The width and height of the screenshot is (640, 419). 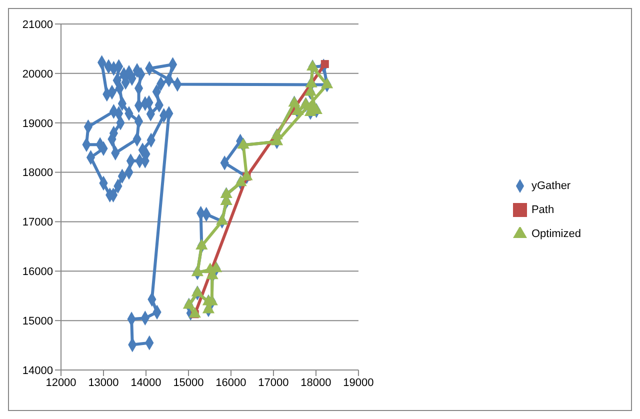 What do you see at coordinates (542, 210) in the screenshot?
I see `legend-label: Path` at bounding box center [542, 210].